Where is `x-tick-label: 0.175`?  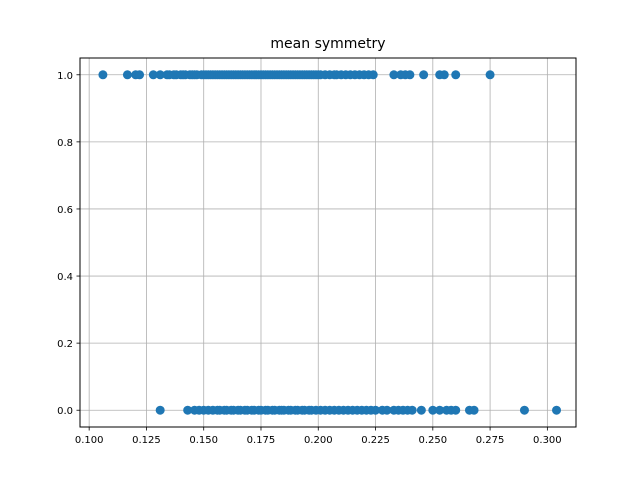 x-tick-label: 0.175 is located at coordinates (261, 440).